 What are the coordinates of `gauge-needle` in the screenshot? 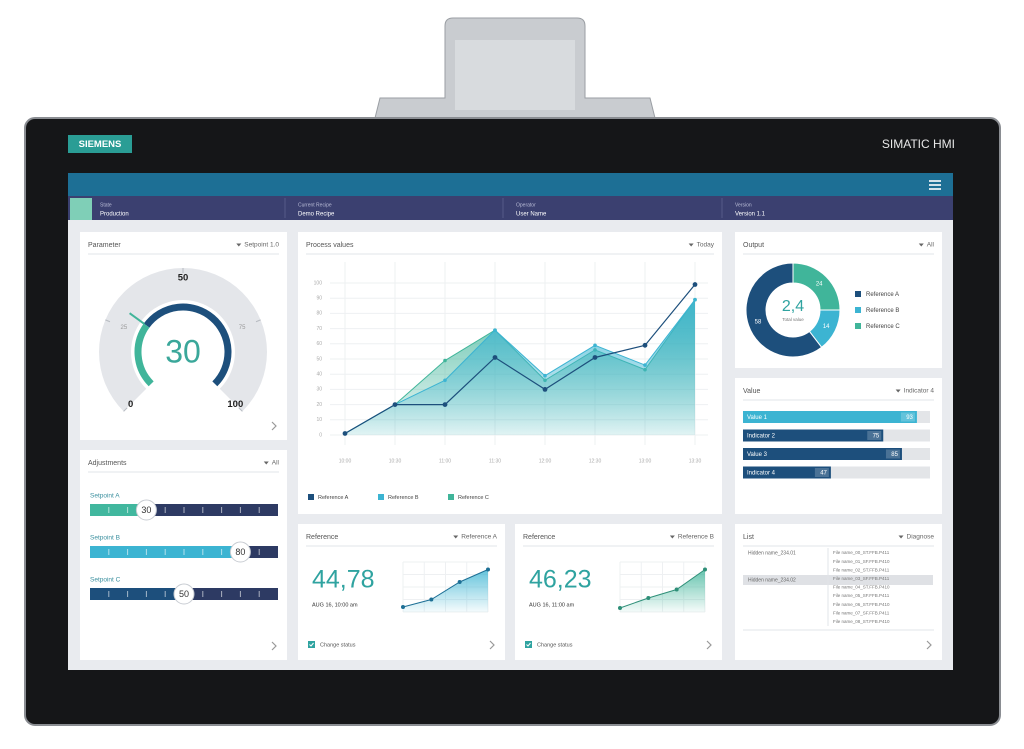 It's located at (137, 318).